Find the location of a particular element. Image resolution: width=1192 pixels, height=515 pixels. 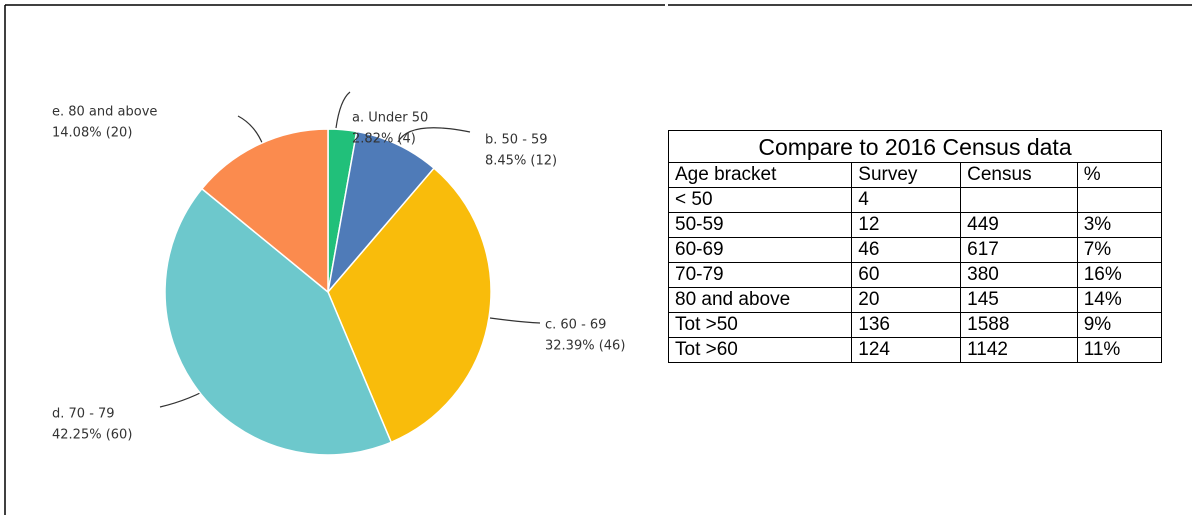

table-cell: 124 is located at coordinates (906, 350).